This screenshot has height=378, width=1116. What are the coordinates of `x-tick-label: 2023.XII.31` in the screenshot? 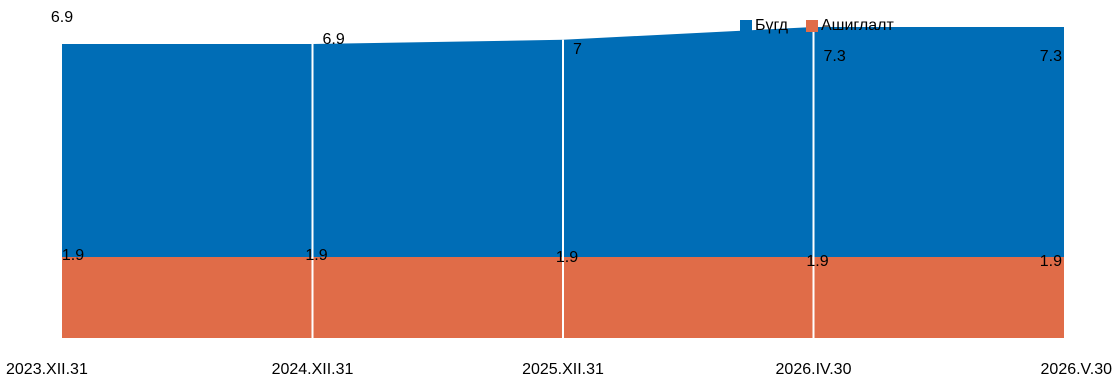 It's located at (47, 369).